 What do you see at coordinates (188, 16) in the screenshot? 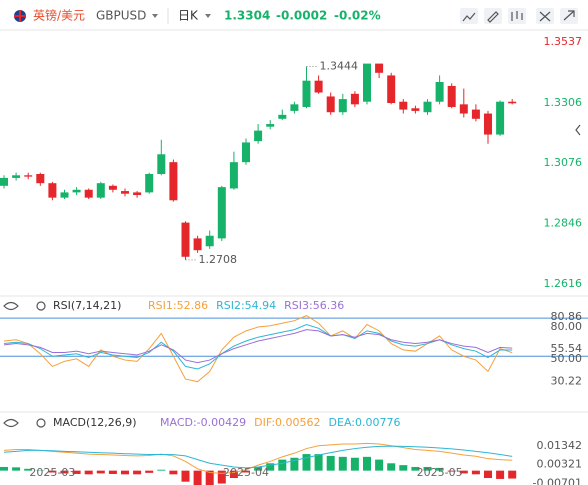
I see `period: 日K` at bounding box center [188, 16].